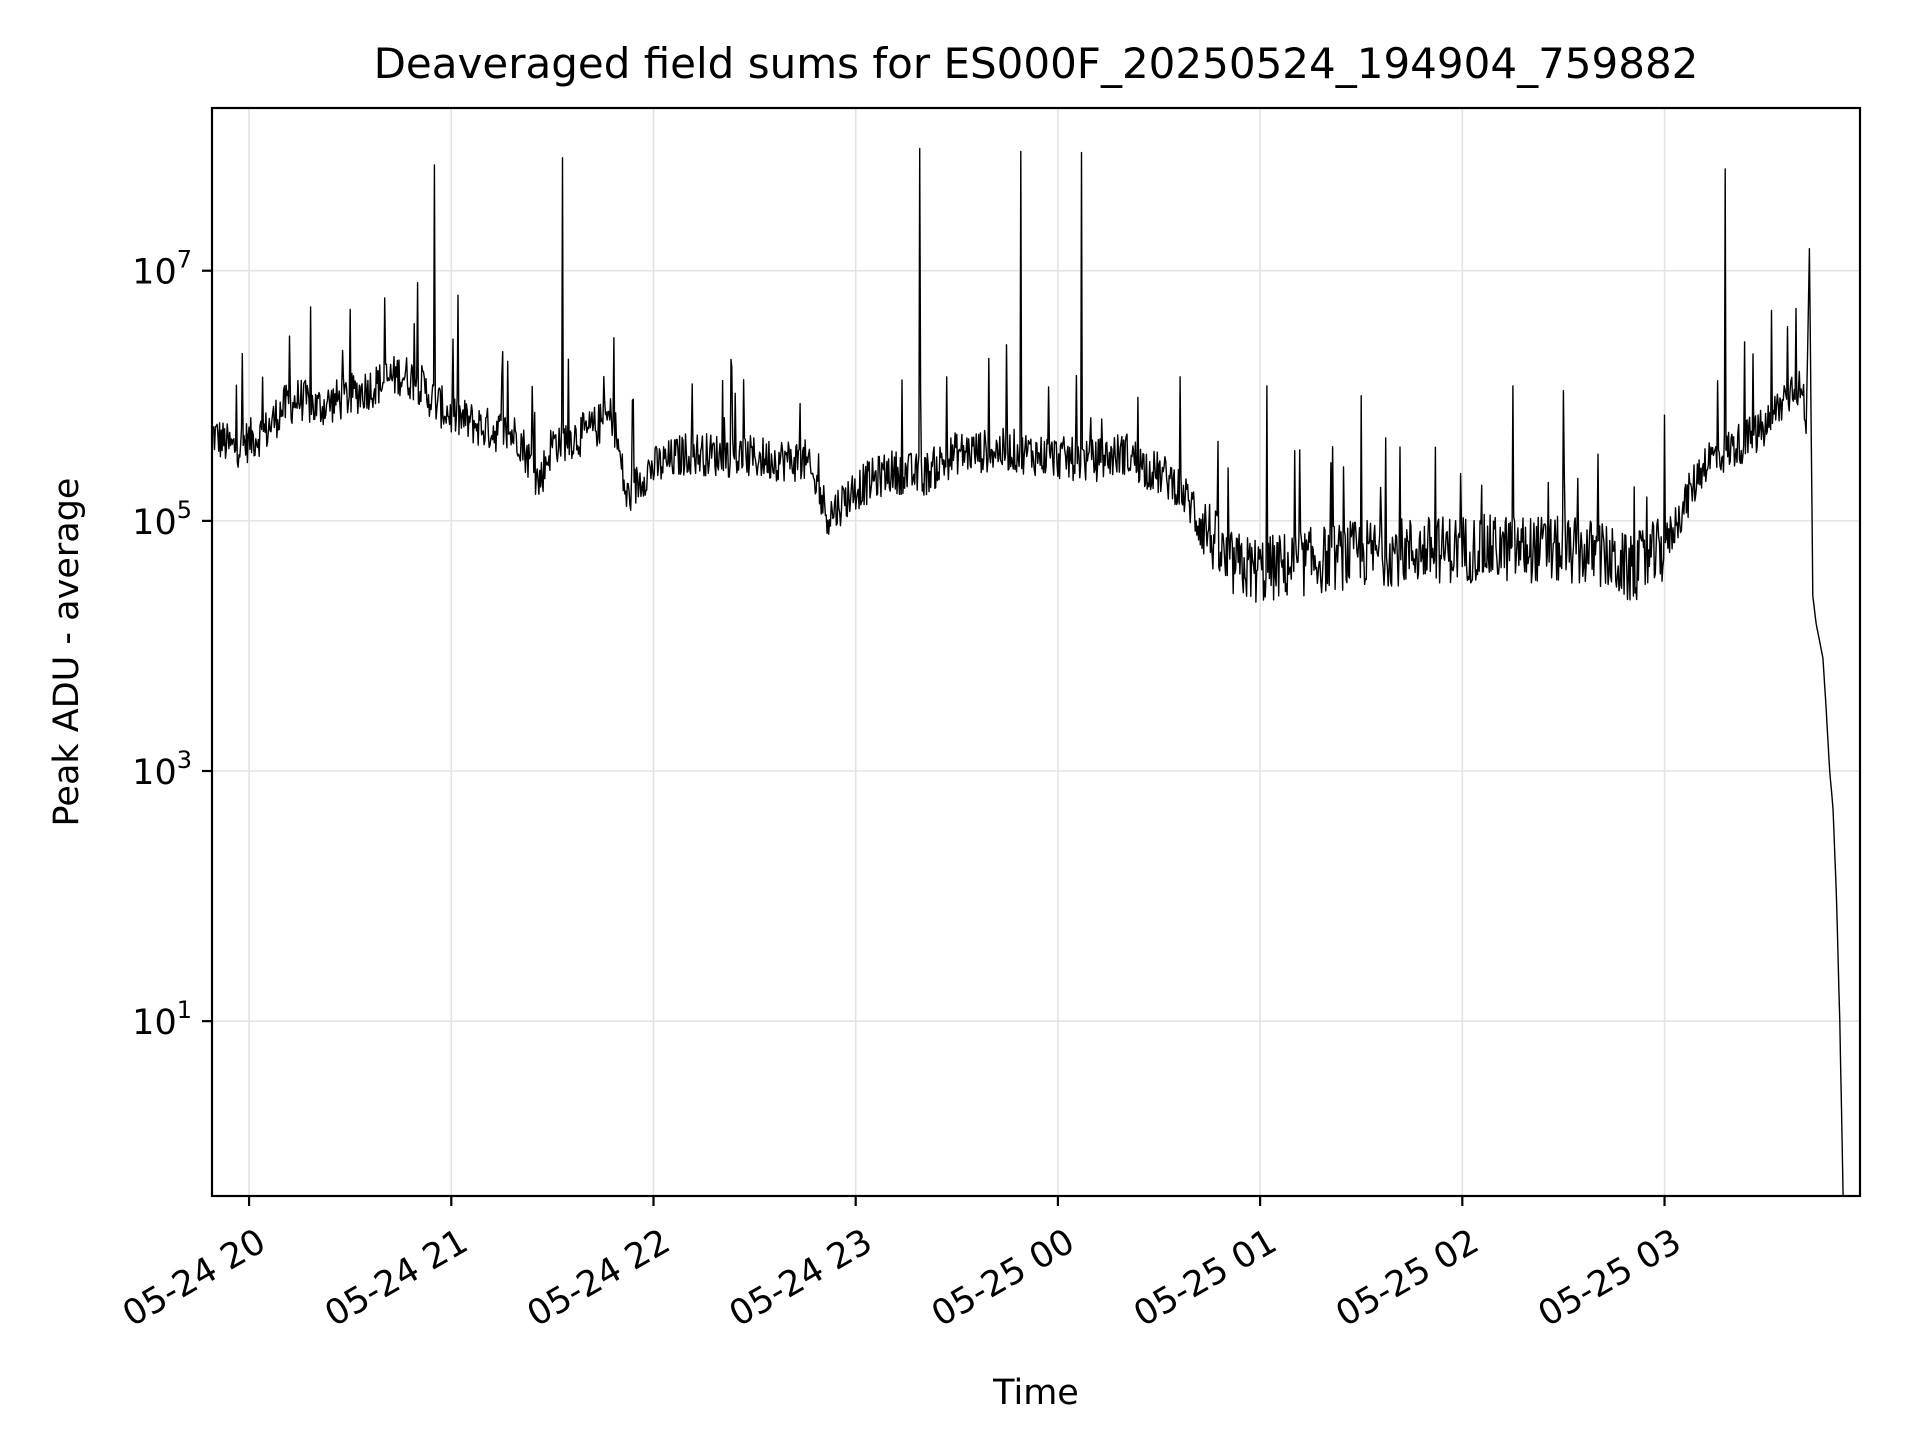 This screenshot has width=1920, height=1440. Describe the element at coordinates (1035, 1393) in the screenshot. I see `x-axis-label: Time` at that location.